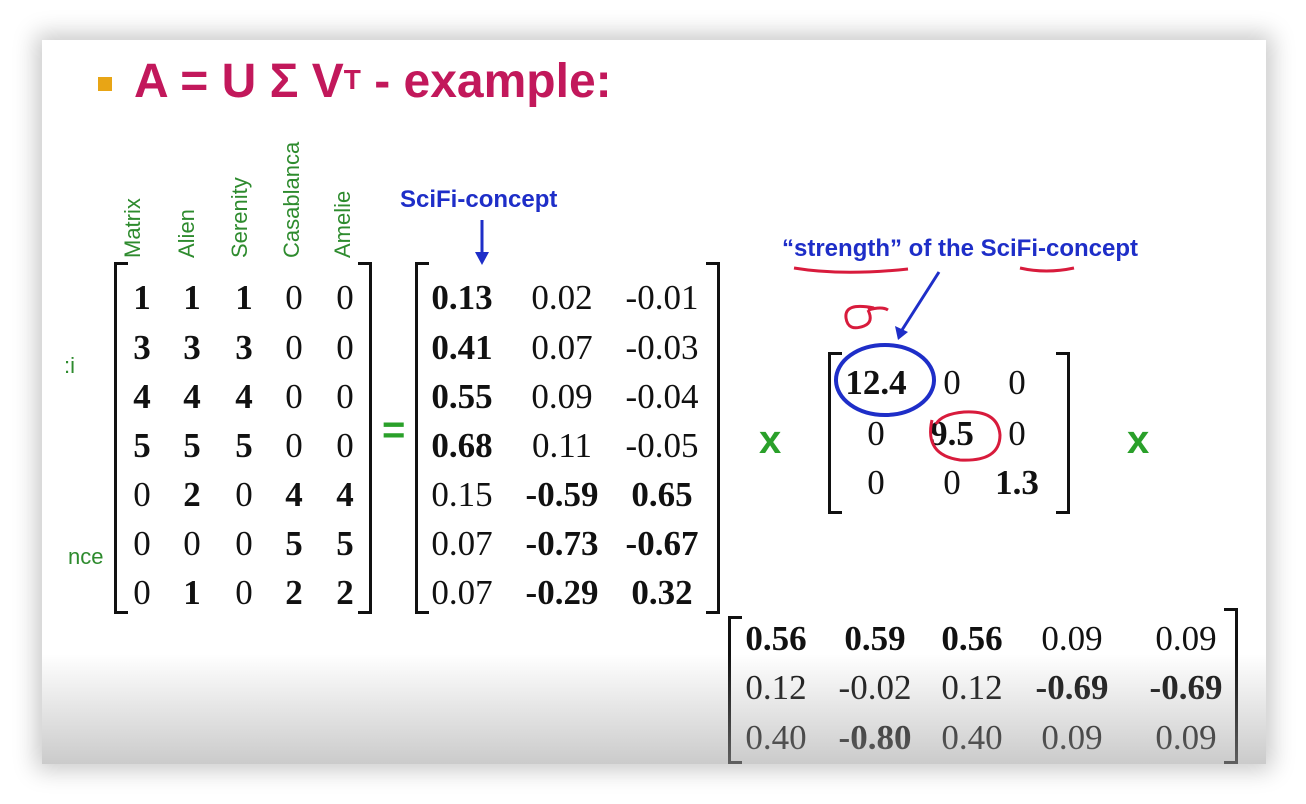  What do you see at coordinates (960, 248) in the screenshot?
I see `strength-annotation: “strength” of the SciFi-concept` at bounding box center [960, 248].